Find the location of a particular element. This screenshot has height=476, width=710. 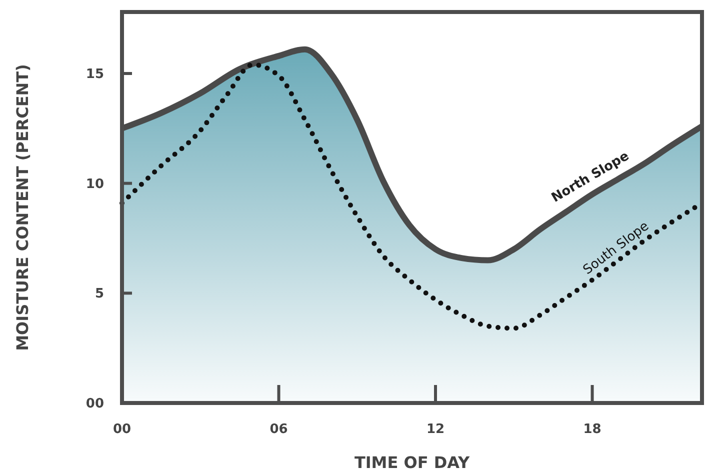

y-tick-label: 15 is located at coordinates (95, 74).